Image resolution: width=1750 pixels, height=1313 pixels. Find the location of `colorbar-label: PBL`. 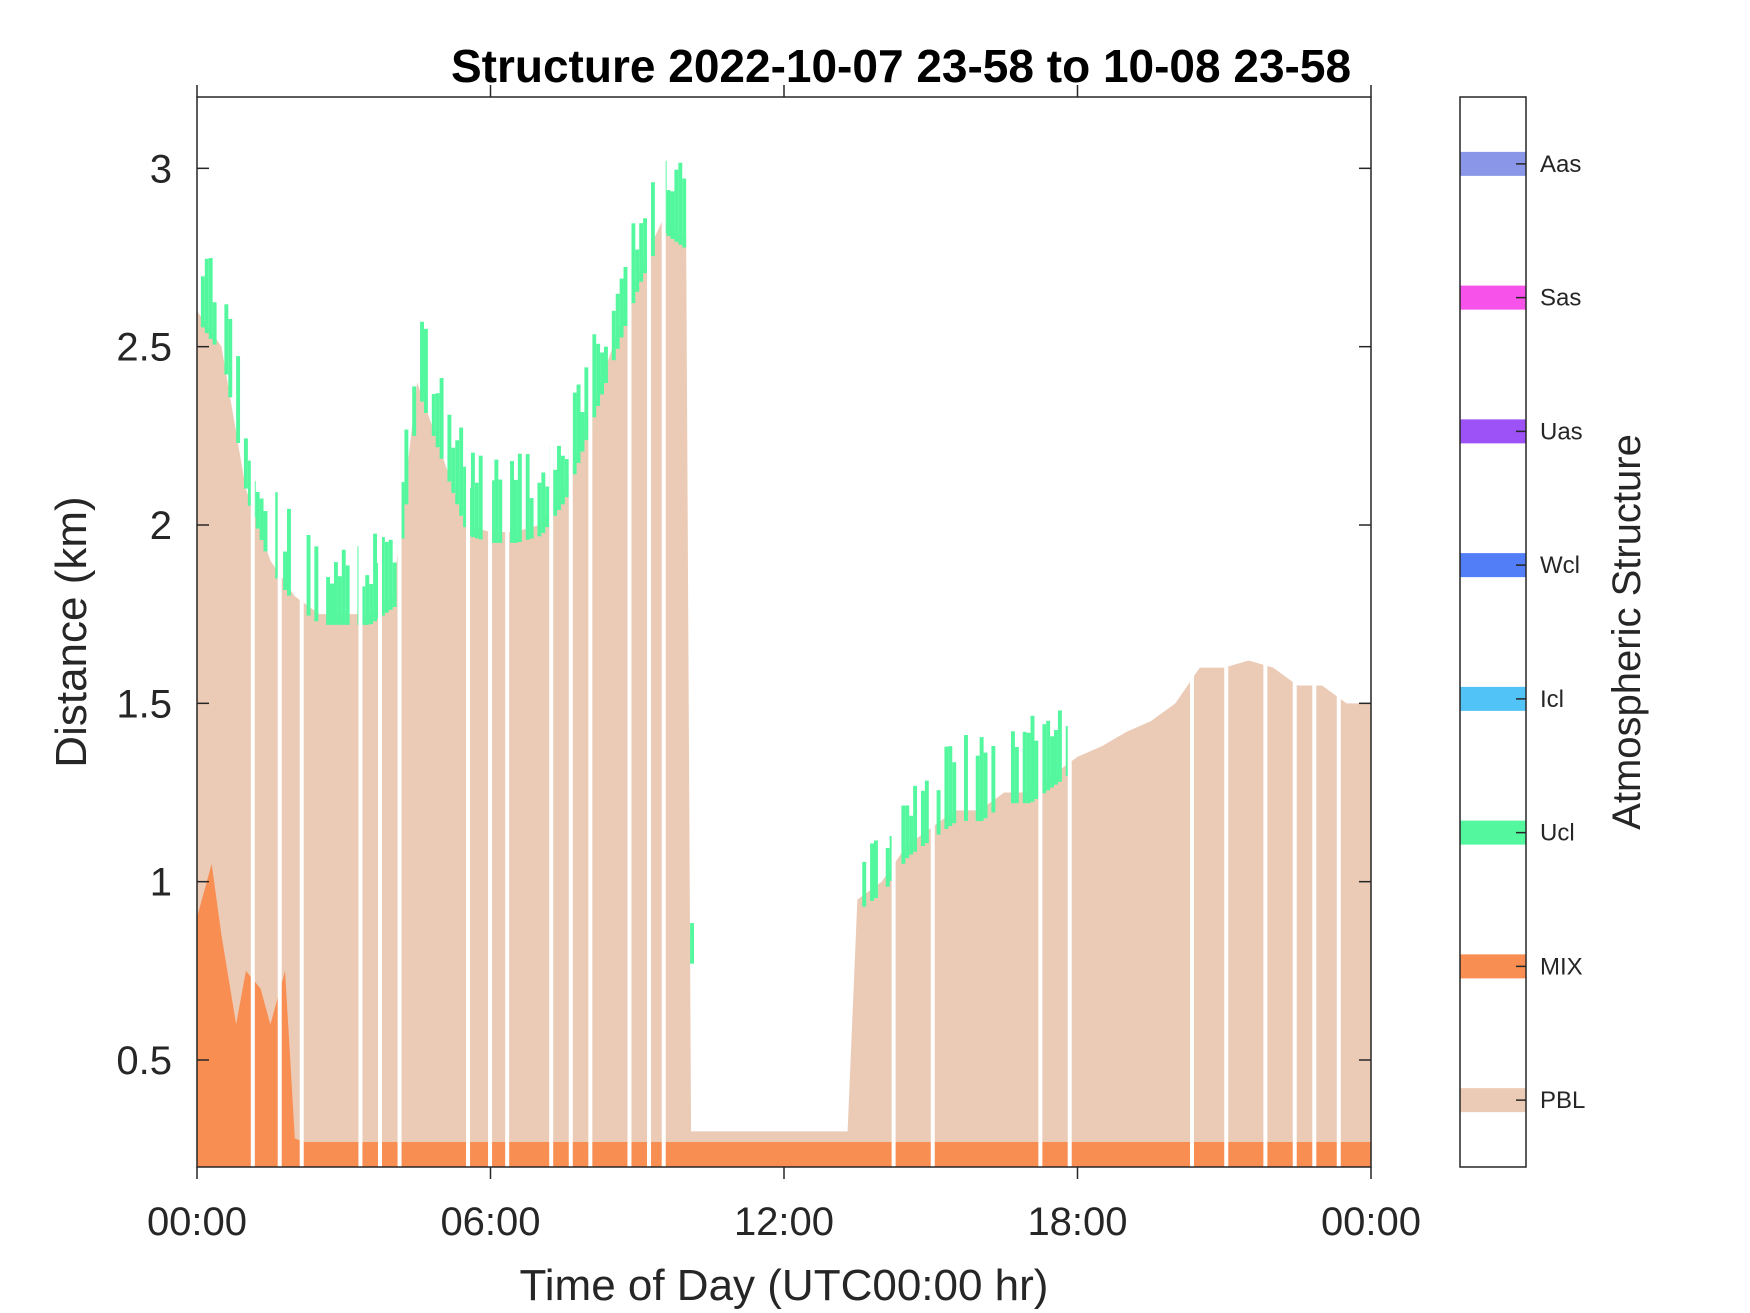

colorbar-label: PBL is located at coordinates (1562, 1100).